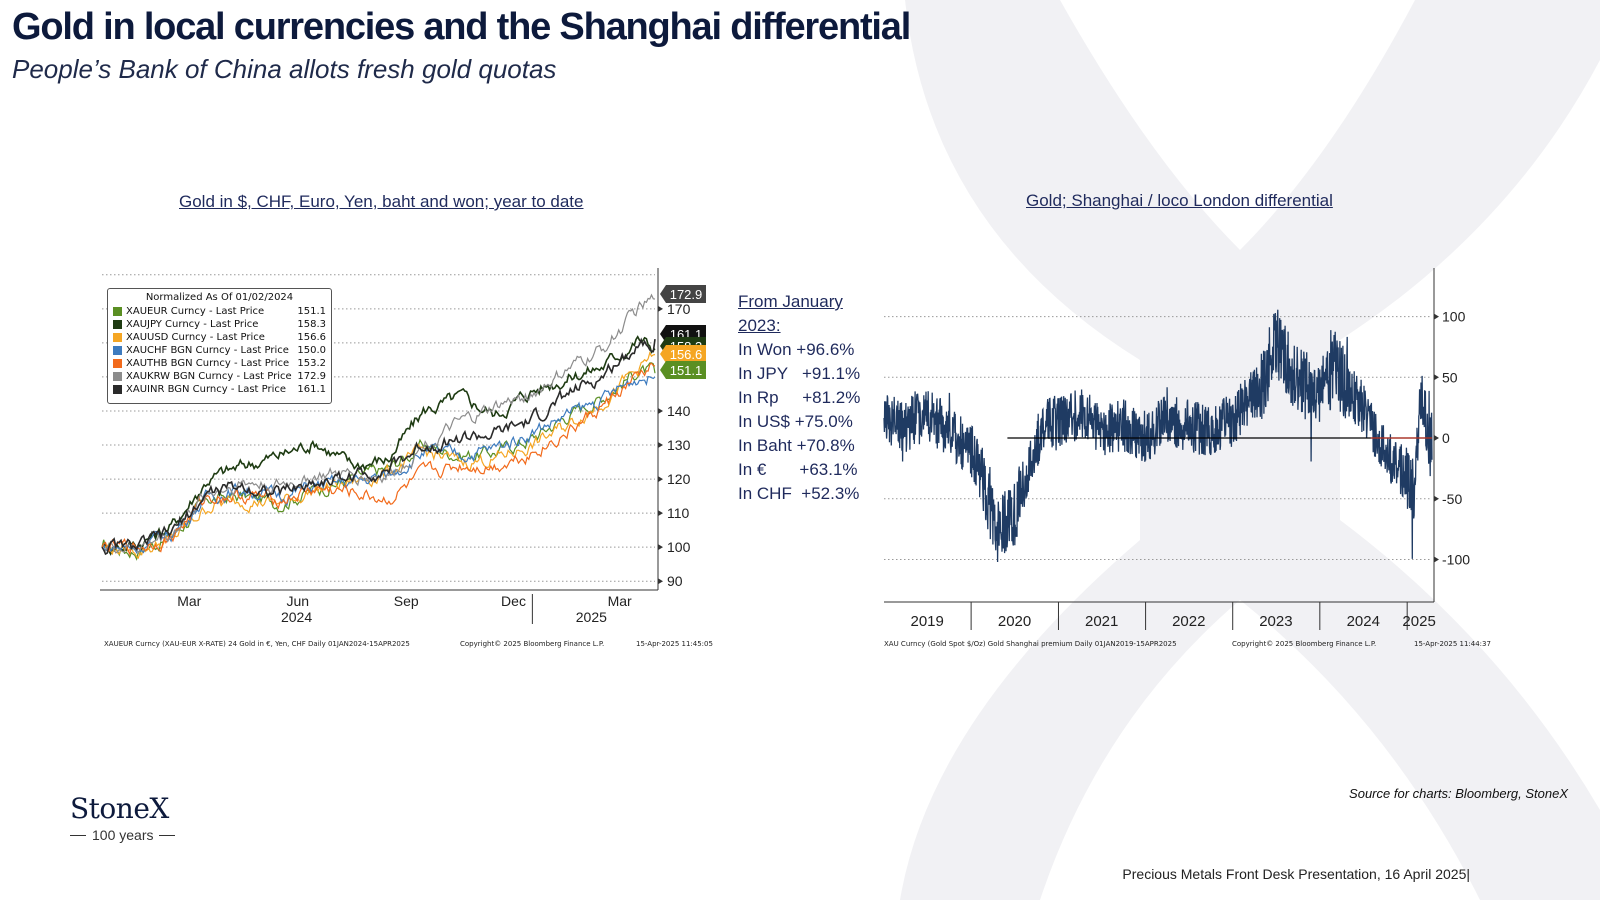  I want to click on x-tick-label: Jun, so click(297, 601).